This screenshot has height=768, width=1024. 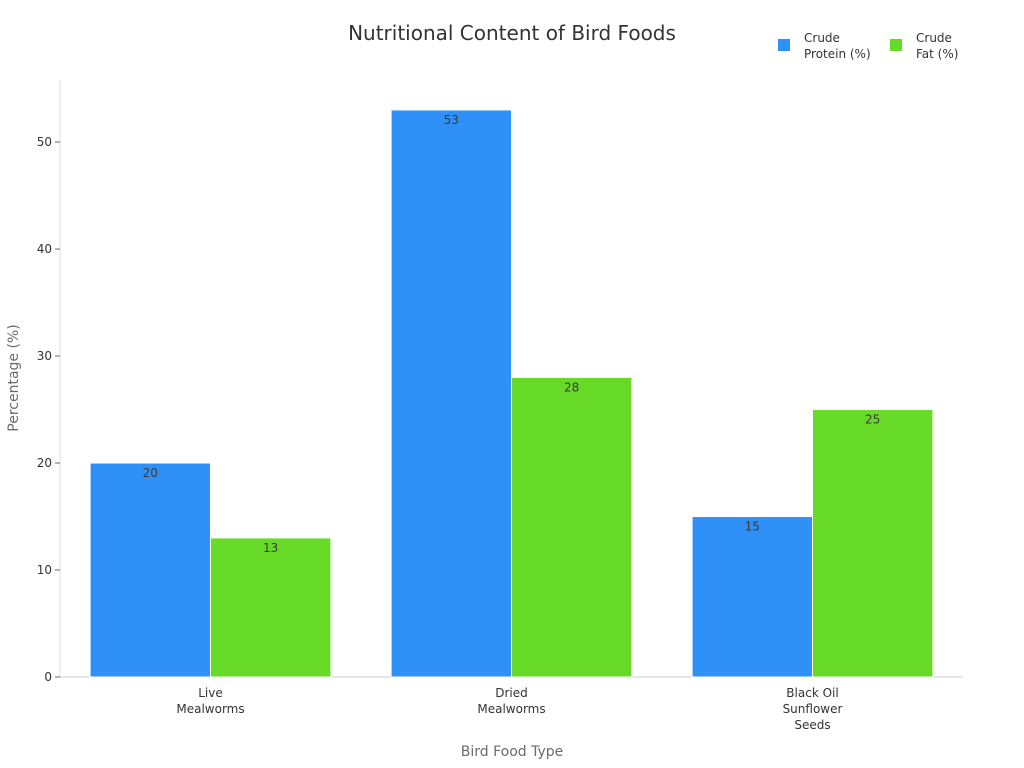 I want to click on y-axis-label: Percentage (%), so click(x=14, y=377).